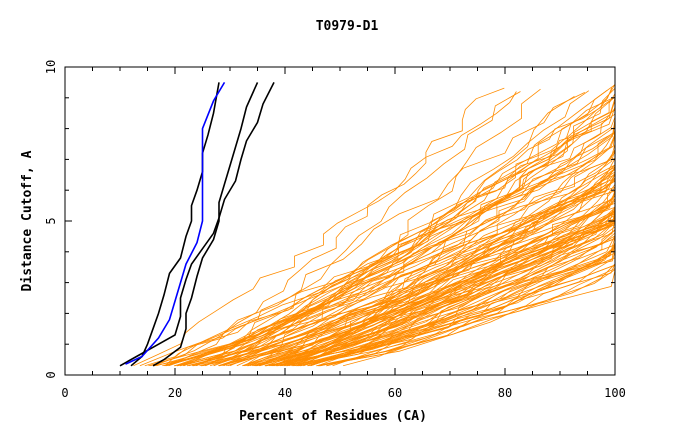 This screenshot has width=680, height=440. I want to click on chart-title: T0979-D1, so click(347, 26).